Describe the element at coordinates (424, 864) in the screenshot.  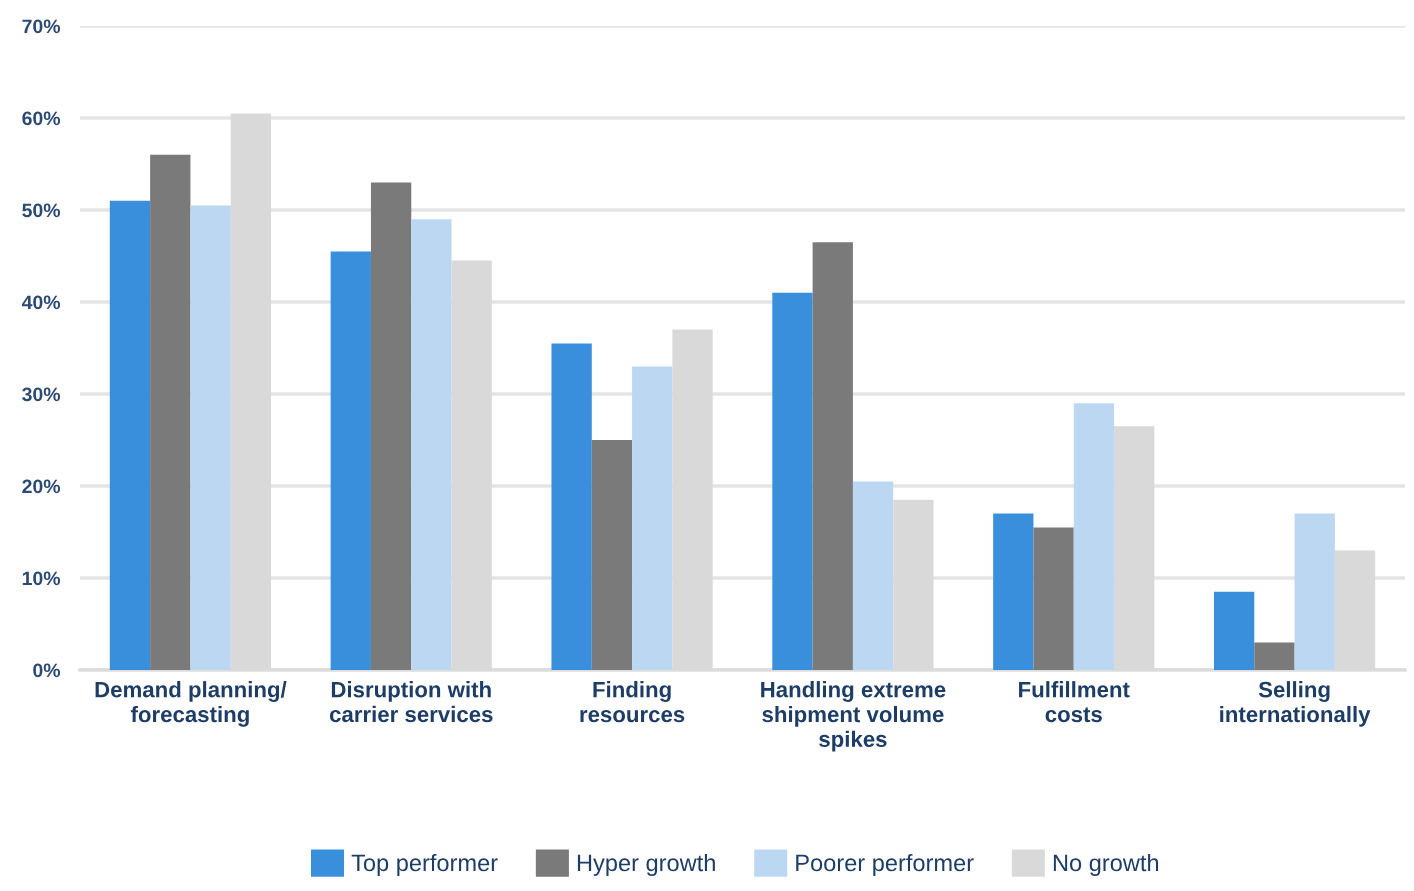
I see `legend-label: Top performer` at that location.